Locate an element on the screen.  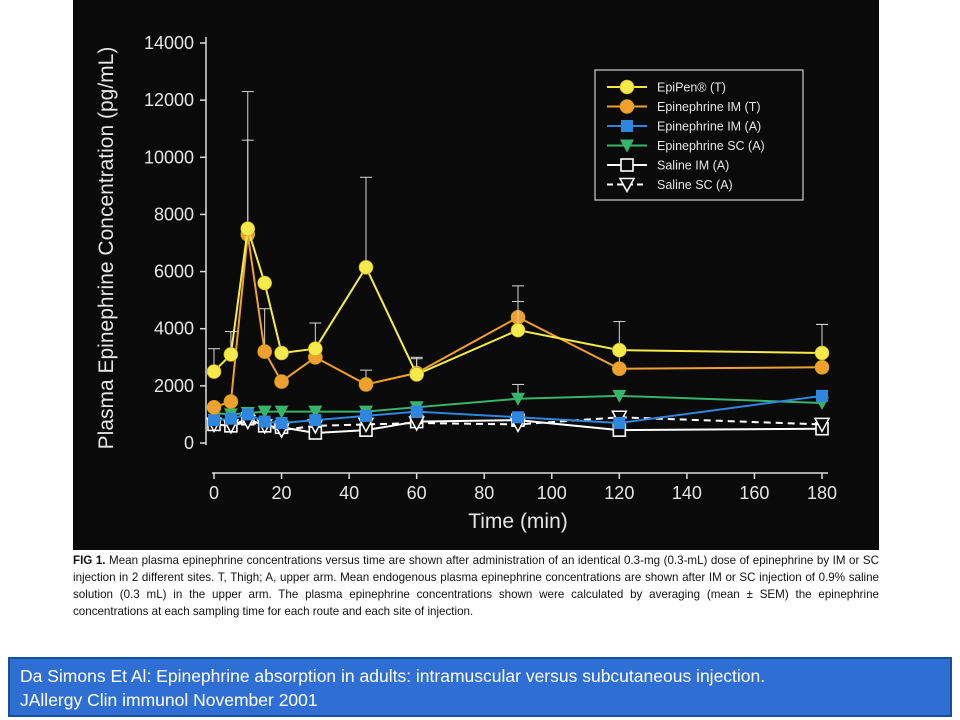
legend-marker-saline-sc-a is located at coordinates (627, 185).